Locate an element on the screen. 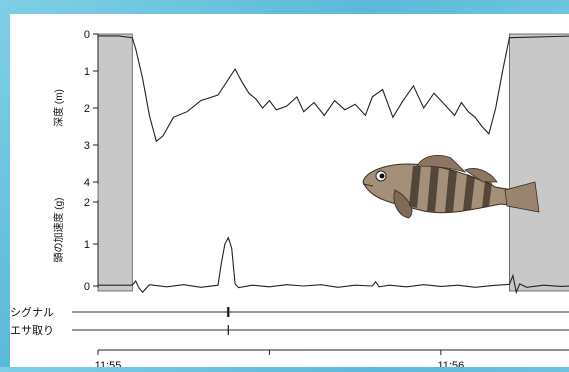  depth-y-tick-label: 1 is located at coordinates (87, 72).